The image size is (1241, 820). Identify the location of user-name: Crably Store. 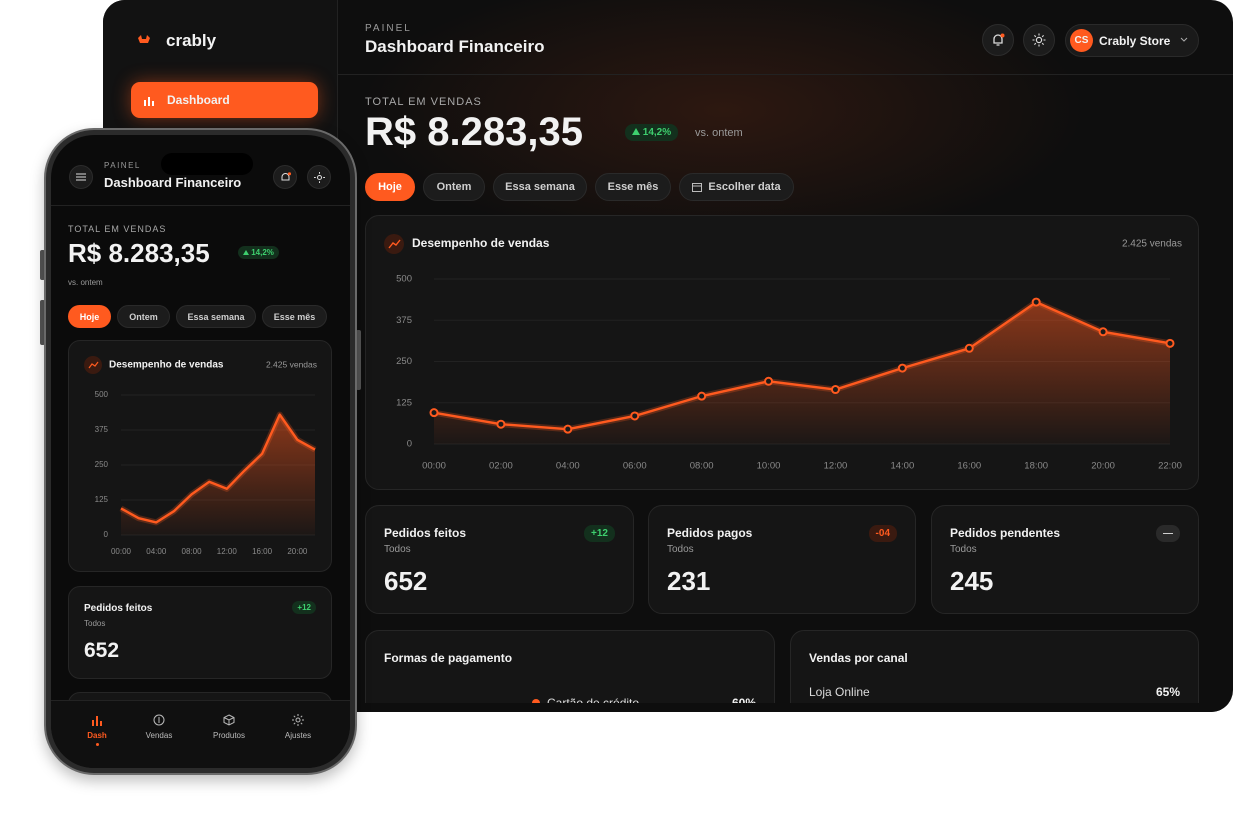
(1135, 41).